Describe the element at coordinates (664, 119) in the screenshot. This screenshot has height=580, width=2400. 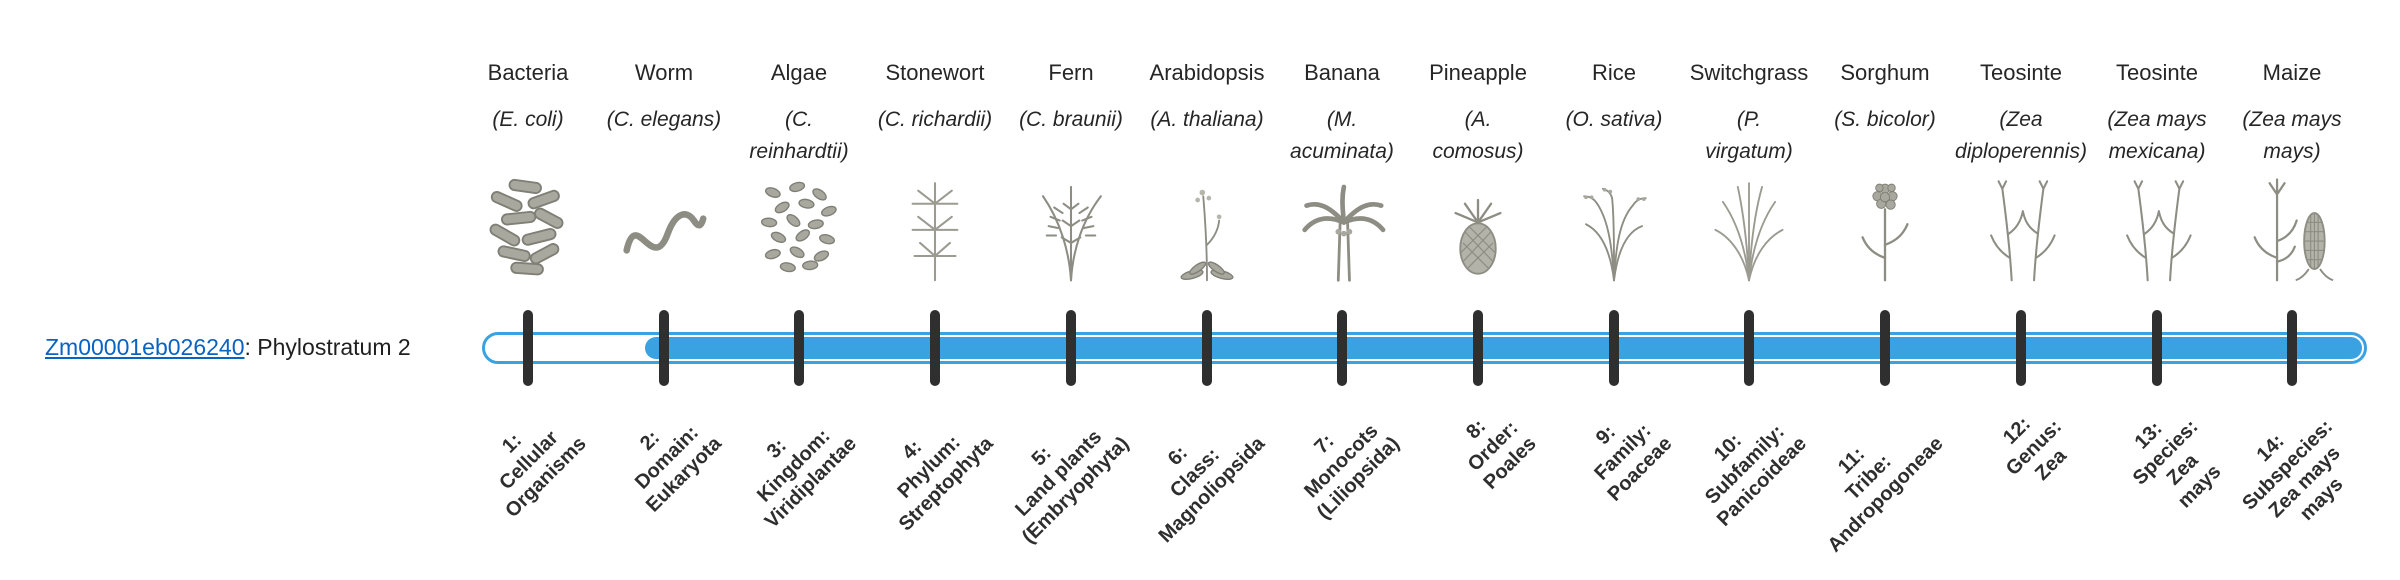
I see `organism-scientific-name: (C. elegans)` at that location.